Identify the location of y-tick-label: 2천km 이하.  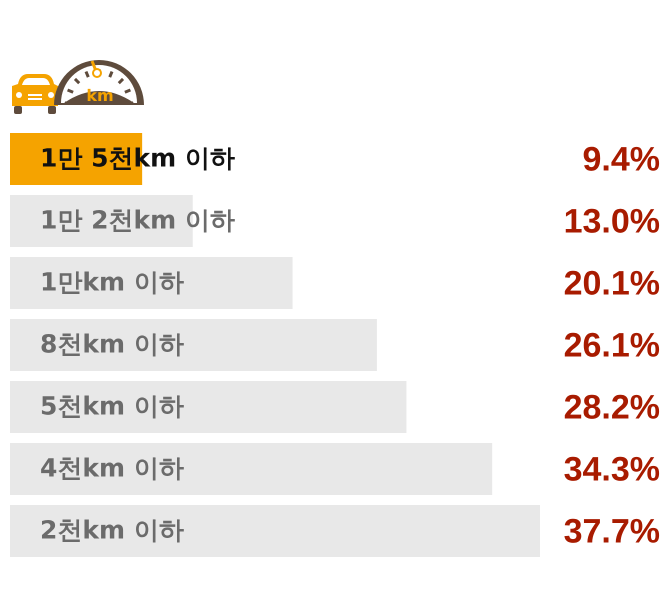
(112, 530).